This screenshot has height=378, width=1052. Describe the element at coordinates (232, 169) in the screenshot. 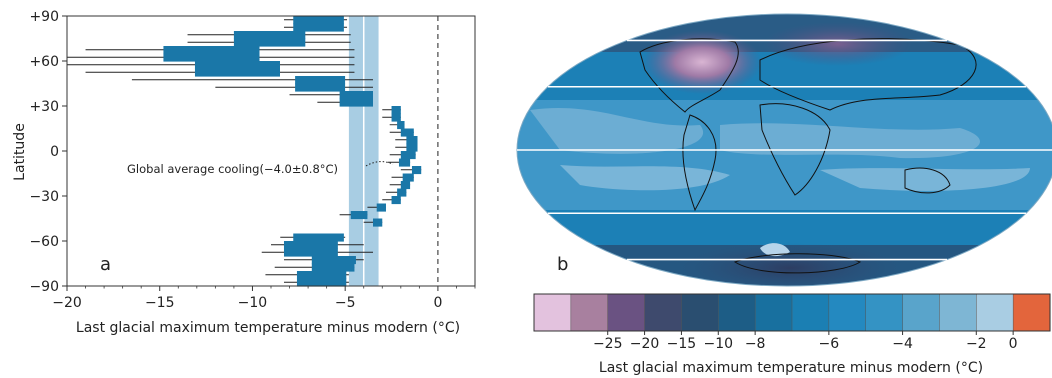

I see `global-average-annotation: Global average cooling(−4.0±0.8°C)` at that location.